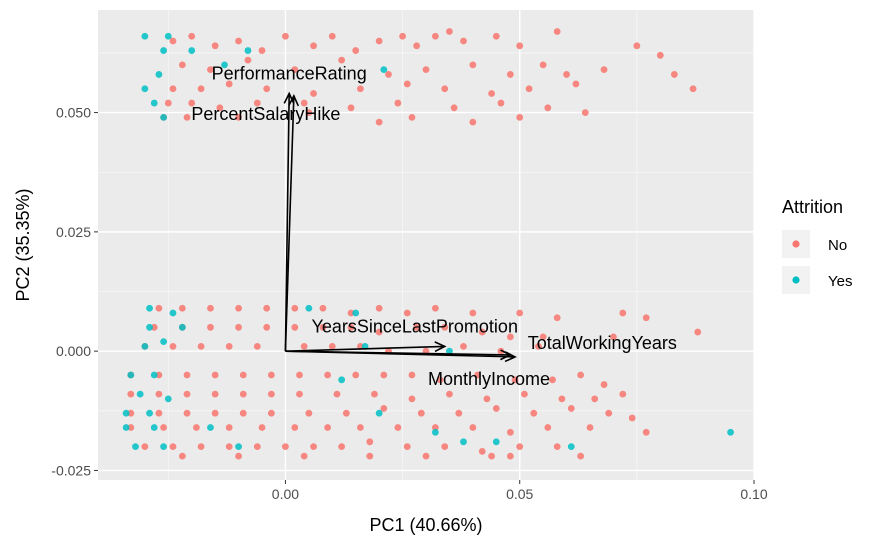 The height and width of the screenshot is (545, 882). I want to click on vector-label-PerformanceRating: PerformanceRating, so click(289, 74).